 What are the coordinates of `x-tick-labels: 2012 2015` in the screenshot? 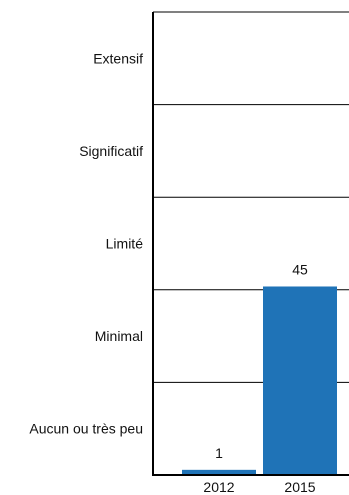 It's located at (259, 487).